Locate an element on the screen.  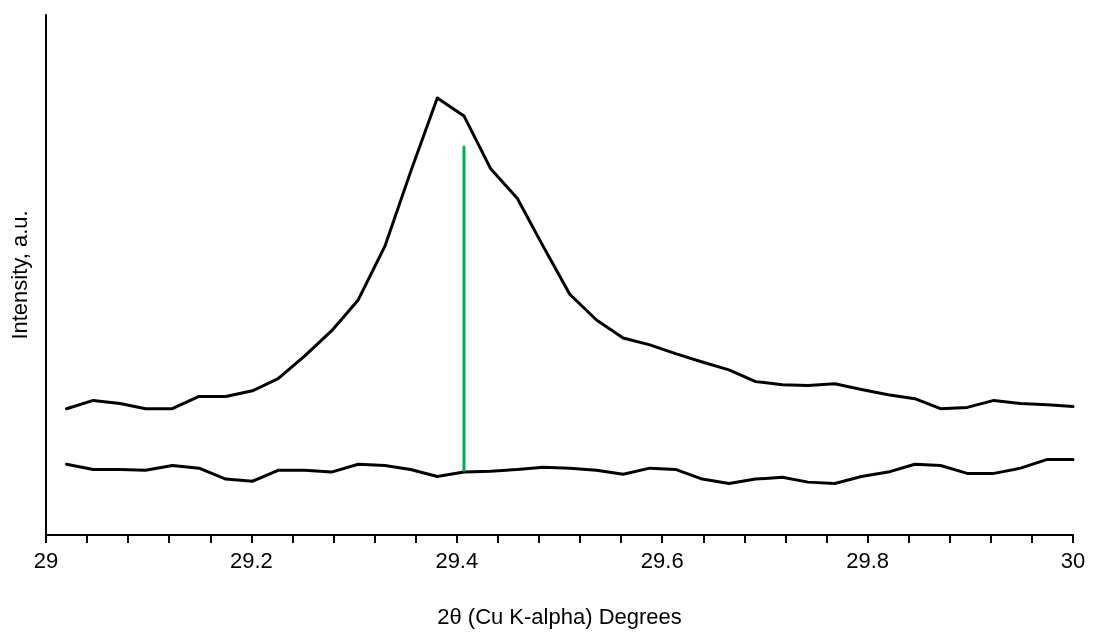
x-tick-label: 29 is located at coordinates (46, 560).